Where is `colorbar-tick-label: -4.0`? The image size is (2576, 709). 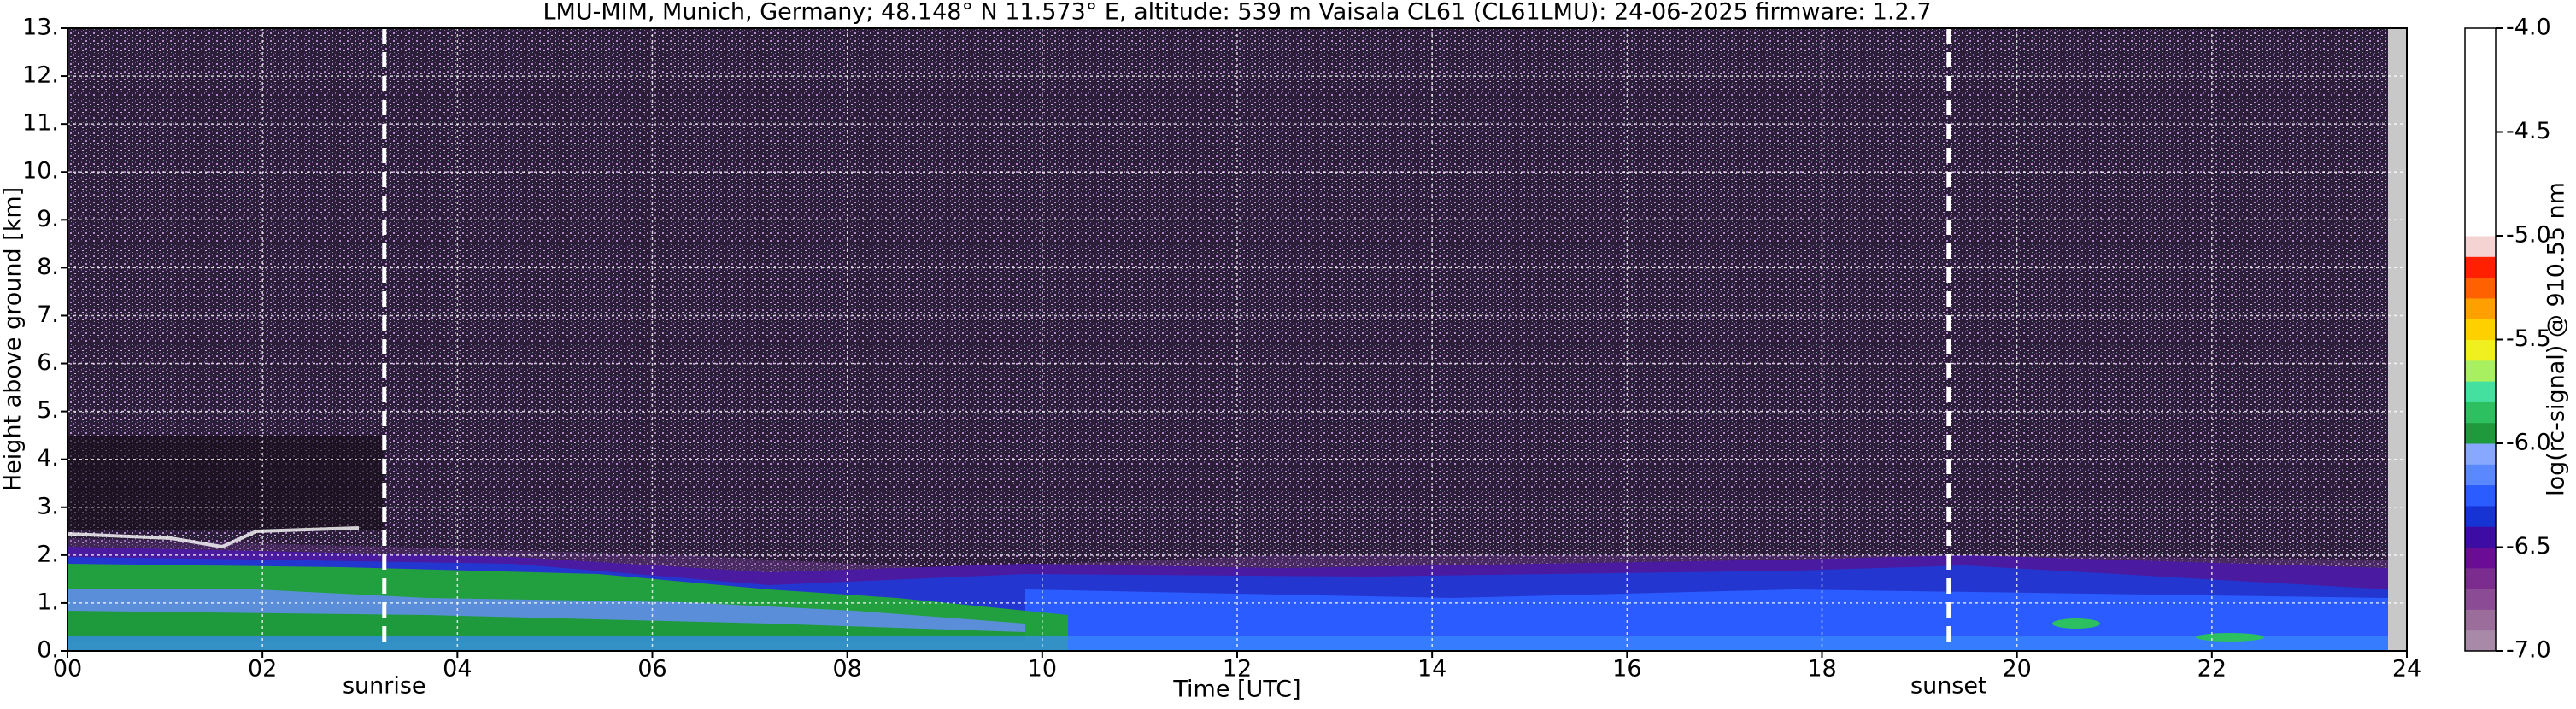
colorbar-tick-label: -4.0 is located at coordinates (2528, 28).